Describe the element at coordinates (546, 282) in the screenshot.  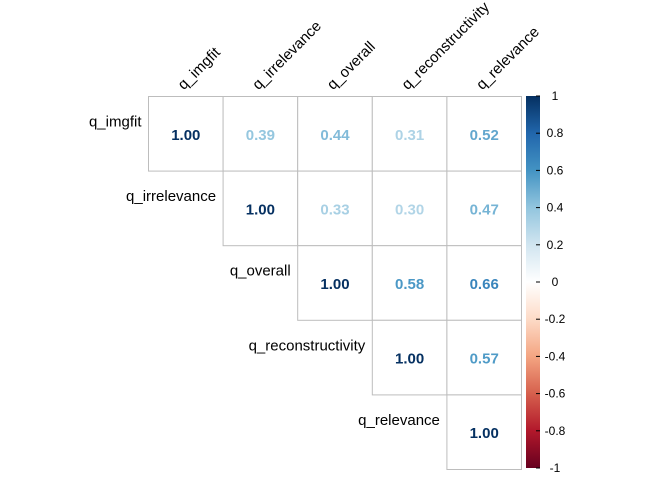
I see `colorbar: 1 0.8 0.6 0.4 0.2 0 -0.2 -0.4 -0.6 -0.8 -1` at that location.